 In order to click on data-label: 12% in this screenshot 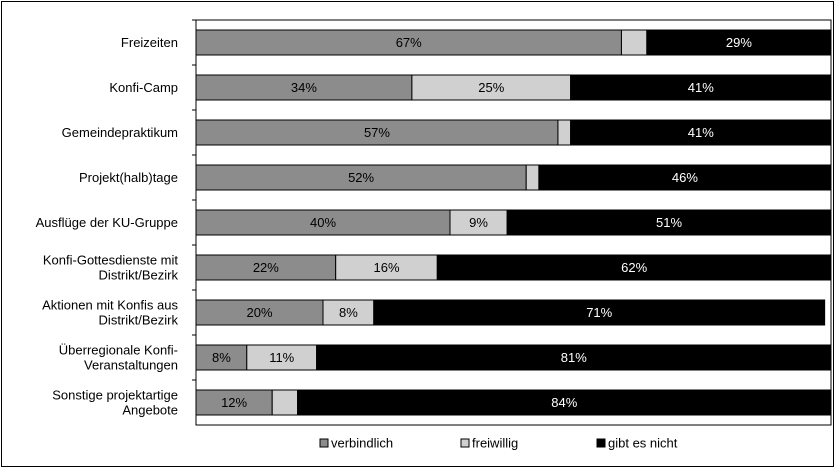, I will do `click(234, 402)`.